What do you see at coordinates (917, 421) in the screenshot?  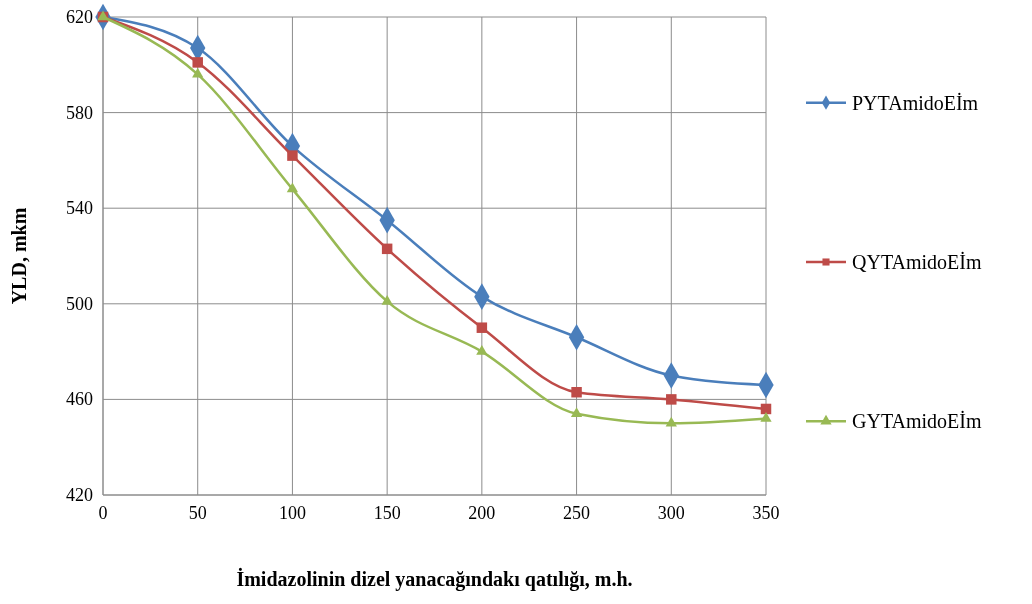 I see `legend-label: GYTAmidoEİm` at bounding box center [917, 421].